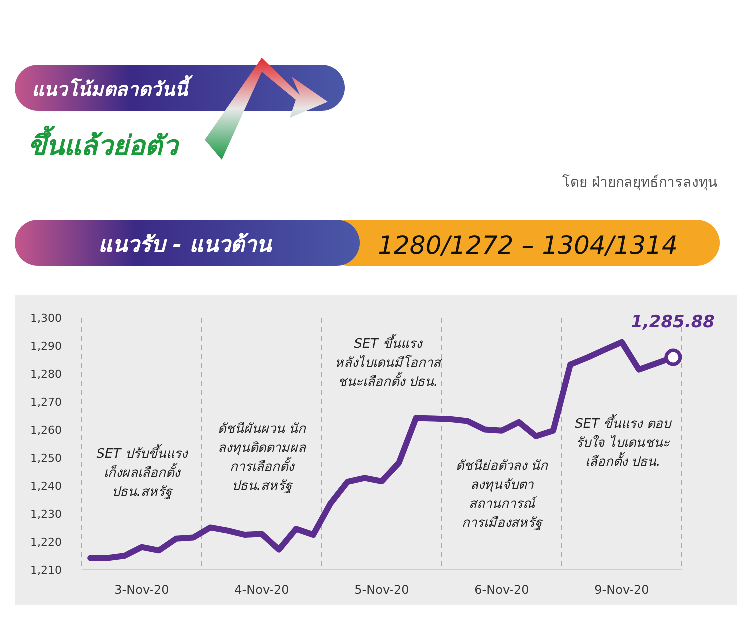 This screenshot has width=749, height=635. I want to click on chart-title: แนวโน้มตลาดวันนี้, so click(113, 88).